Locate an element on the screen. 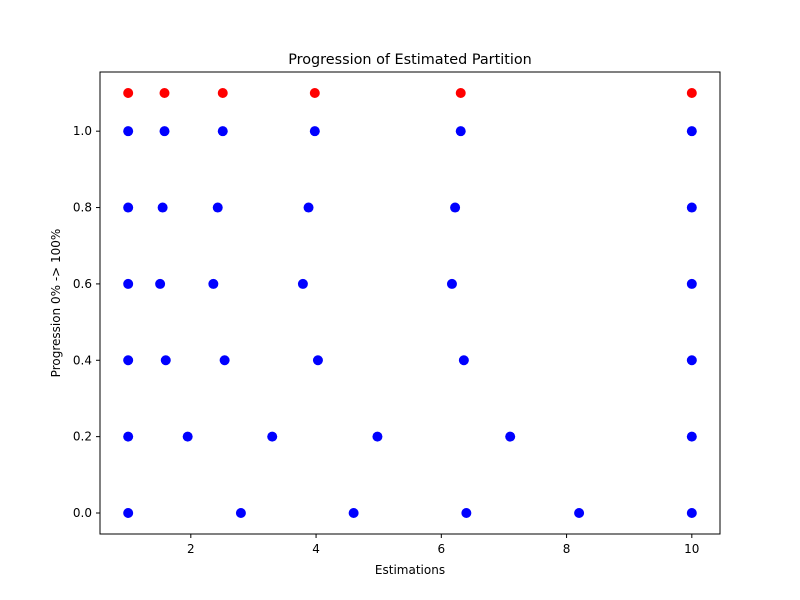 The image size is (800, 600). x-tick-label: 2 is located at coordinates (191, 549).